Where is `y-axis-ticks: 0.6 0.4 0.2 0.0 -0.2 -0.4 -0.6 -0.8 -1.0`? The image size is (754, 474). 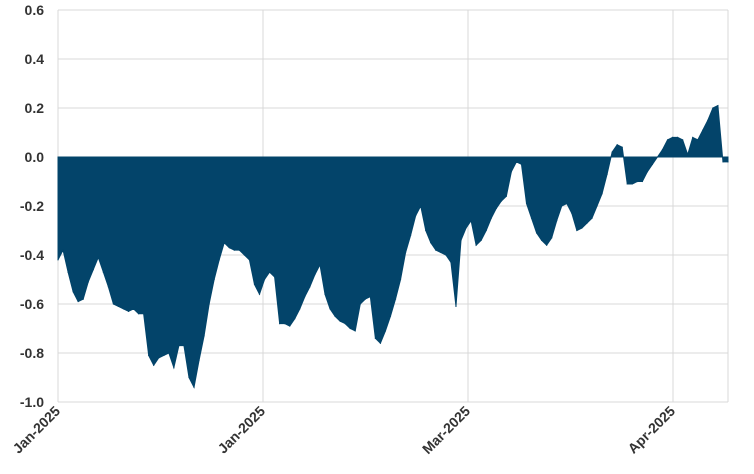
y-axis-ticks: 0.6 0.4 0.2 0.0 -0.2 -0.4 -0.6 -0.8 -1.0 is located at coordinates (32, 206).